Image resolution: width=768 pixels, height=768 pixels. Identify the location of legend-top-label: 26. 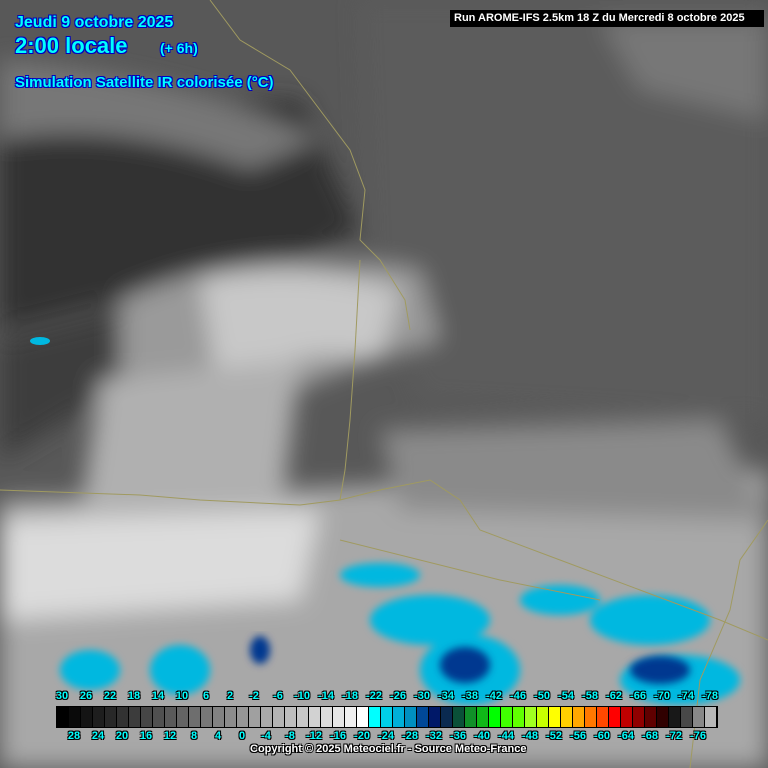
(86, 696).